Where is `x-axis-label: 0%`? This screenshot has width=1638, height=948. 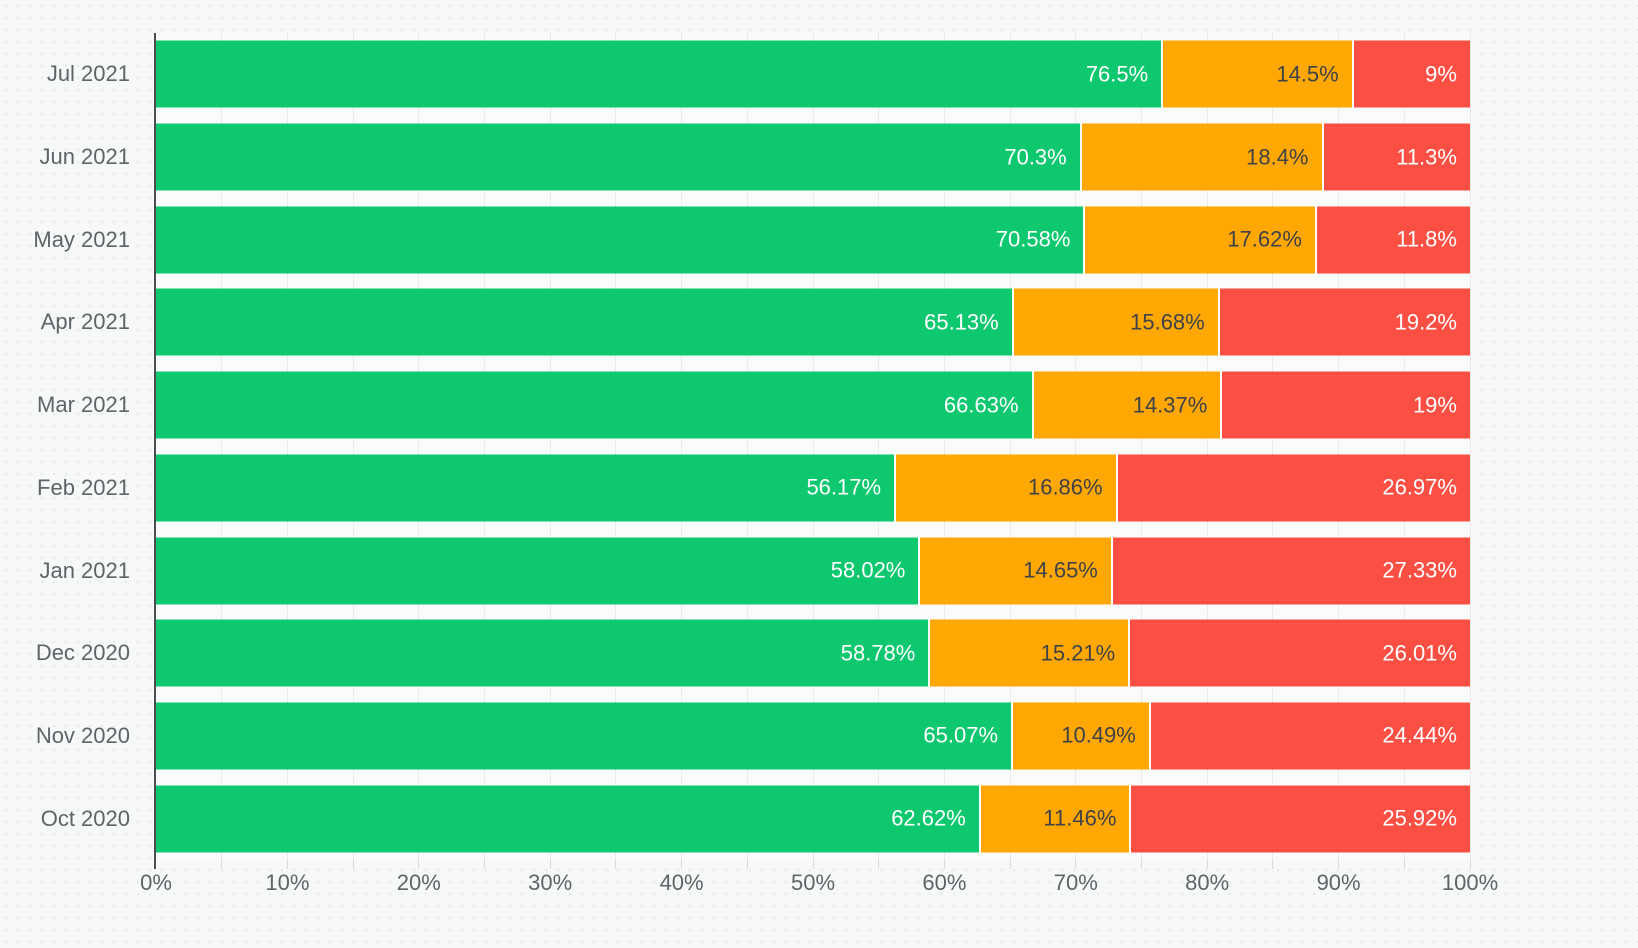 x-axis-label: 0% is located at coordinates (156, 882).